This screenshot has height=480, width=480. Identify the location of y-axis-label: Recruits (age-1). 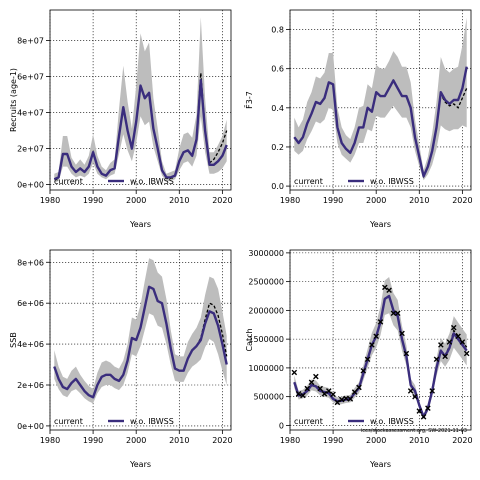
(13, 100).